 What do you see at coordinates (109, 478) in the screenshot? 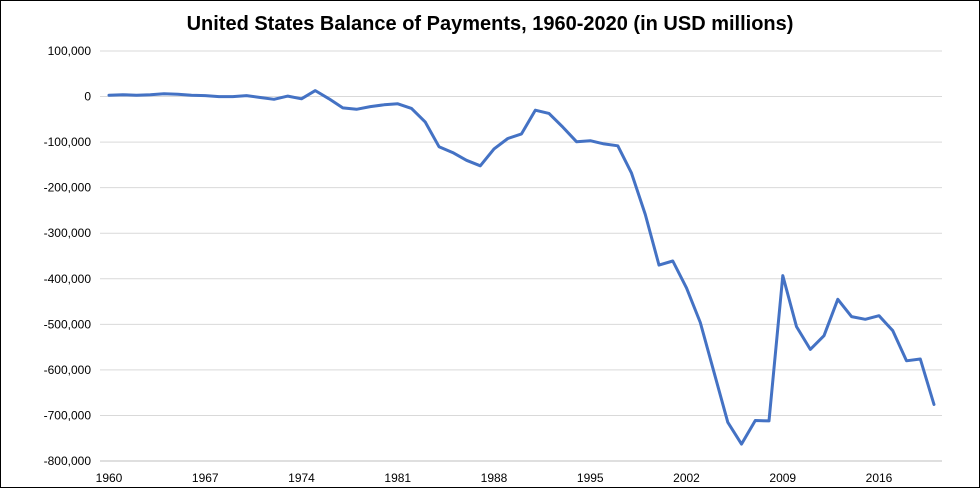
I see `x-tick-label: 1960` at bounding box center [109, 478].